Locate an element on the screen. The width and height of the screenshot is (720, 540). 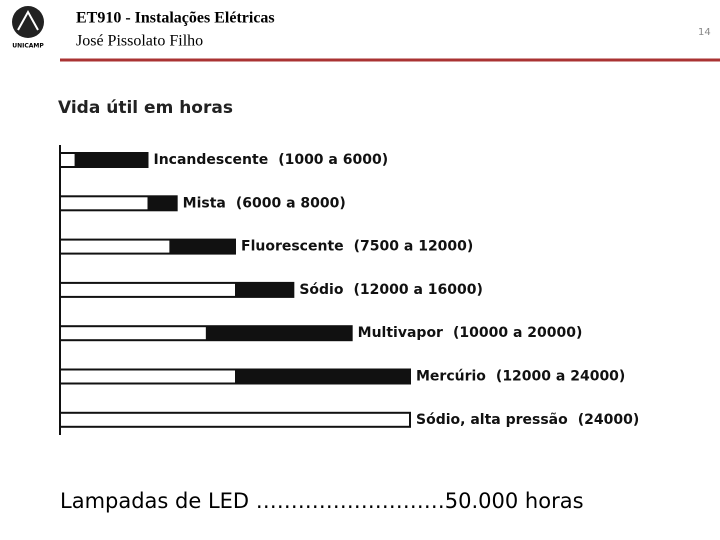
category-label: Mista is located at coordinates (204, 203).